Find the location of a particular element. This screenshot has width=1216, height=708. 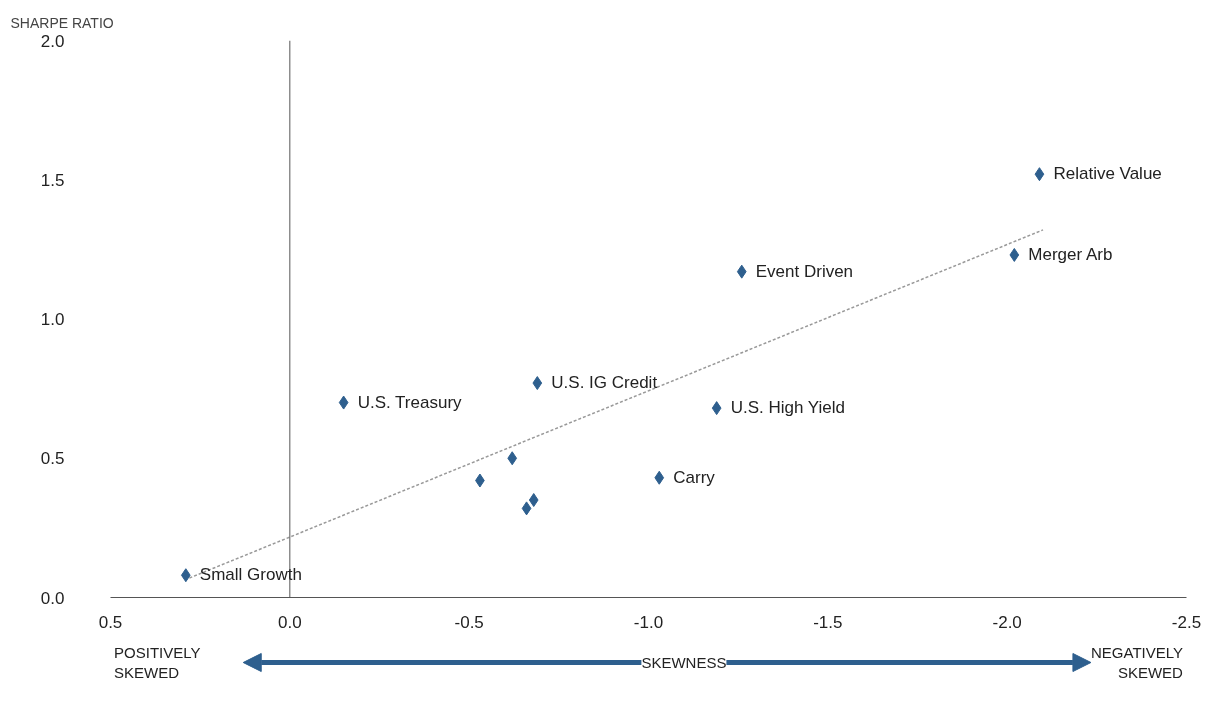

annotation: U.S. IG Credit is located at coordinates (604, 383).